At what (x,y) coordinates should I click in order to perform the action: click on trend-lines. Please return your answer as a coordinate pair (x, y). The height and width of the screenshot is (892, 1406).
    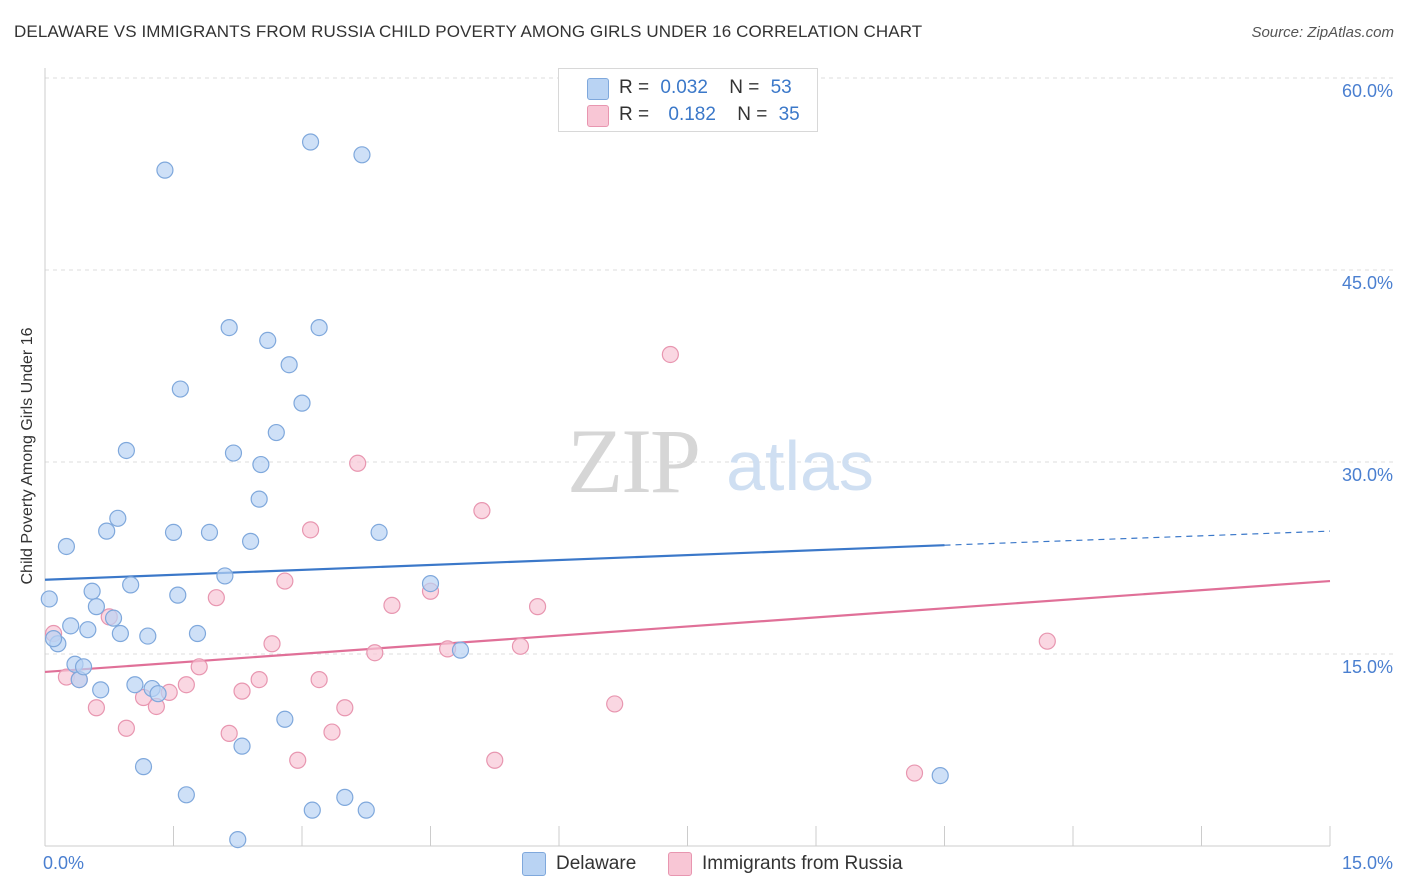
    Looking at the image, I should click on (687, 602).